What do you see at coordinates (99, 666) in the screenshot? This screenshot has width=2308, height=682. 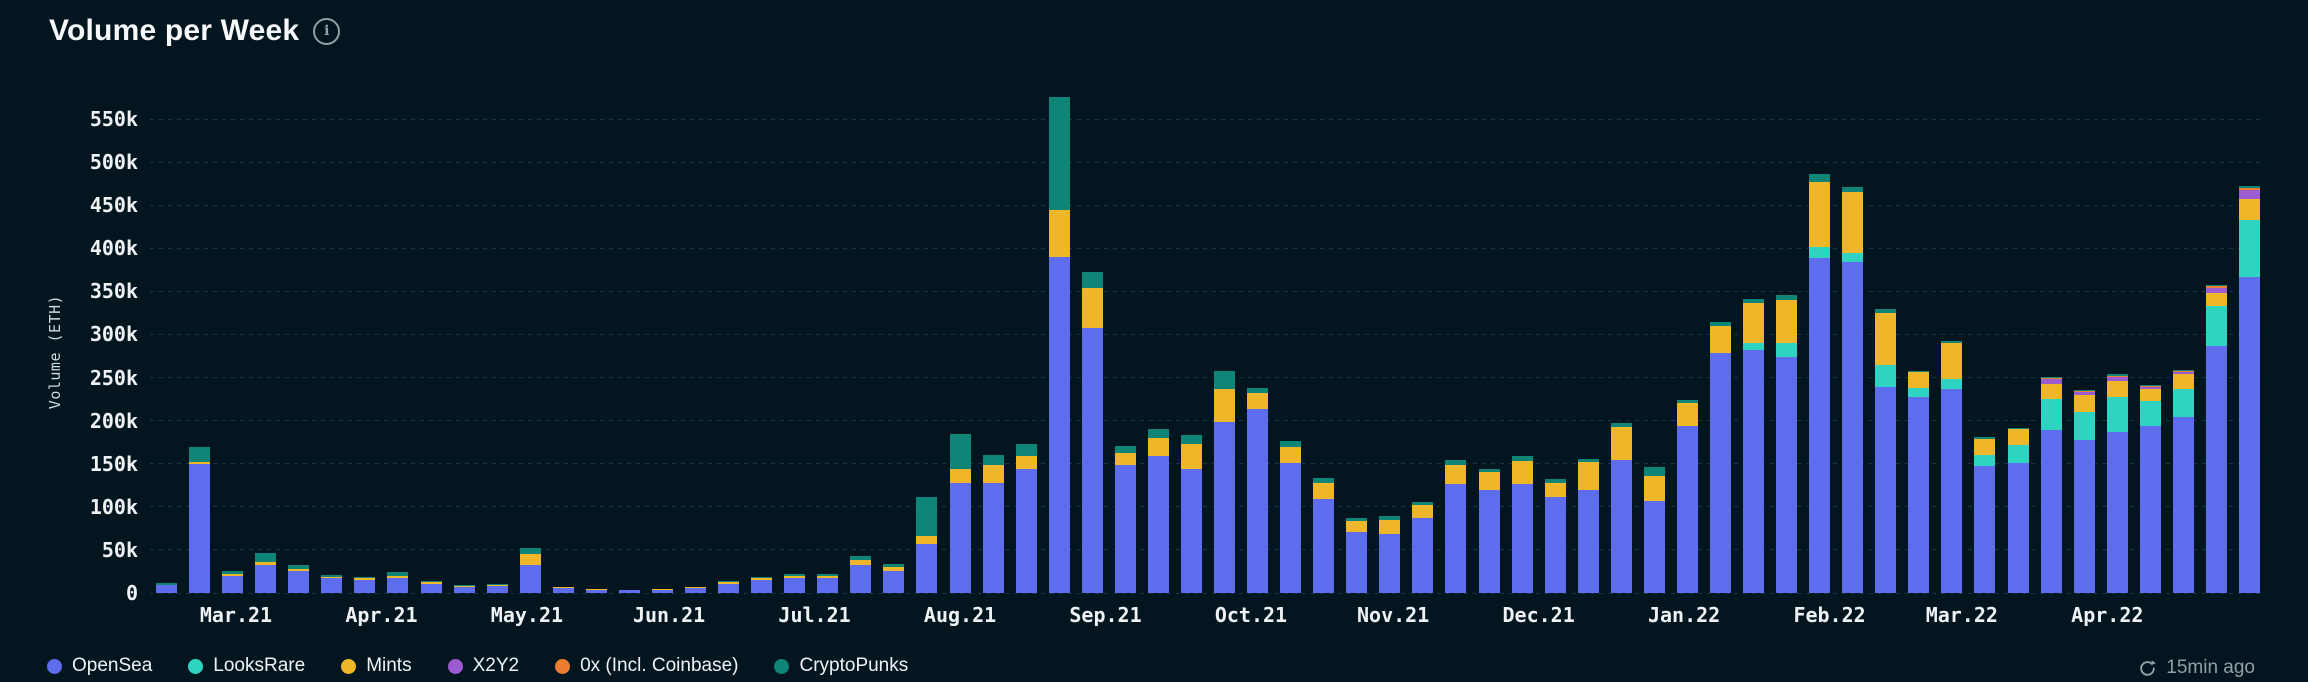 I see `legend-item-opensea: OpenSea` at bounding box center [99, 666].